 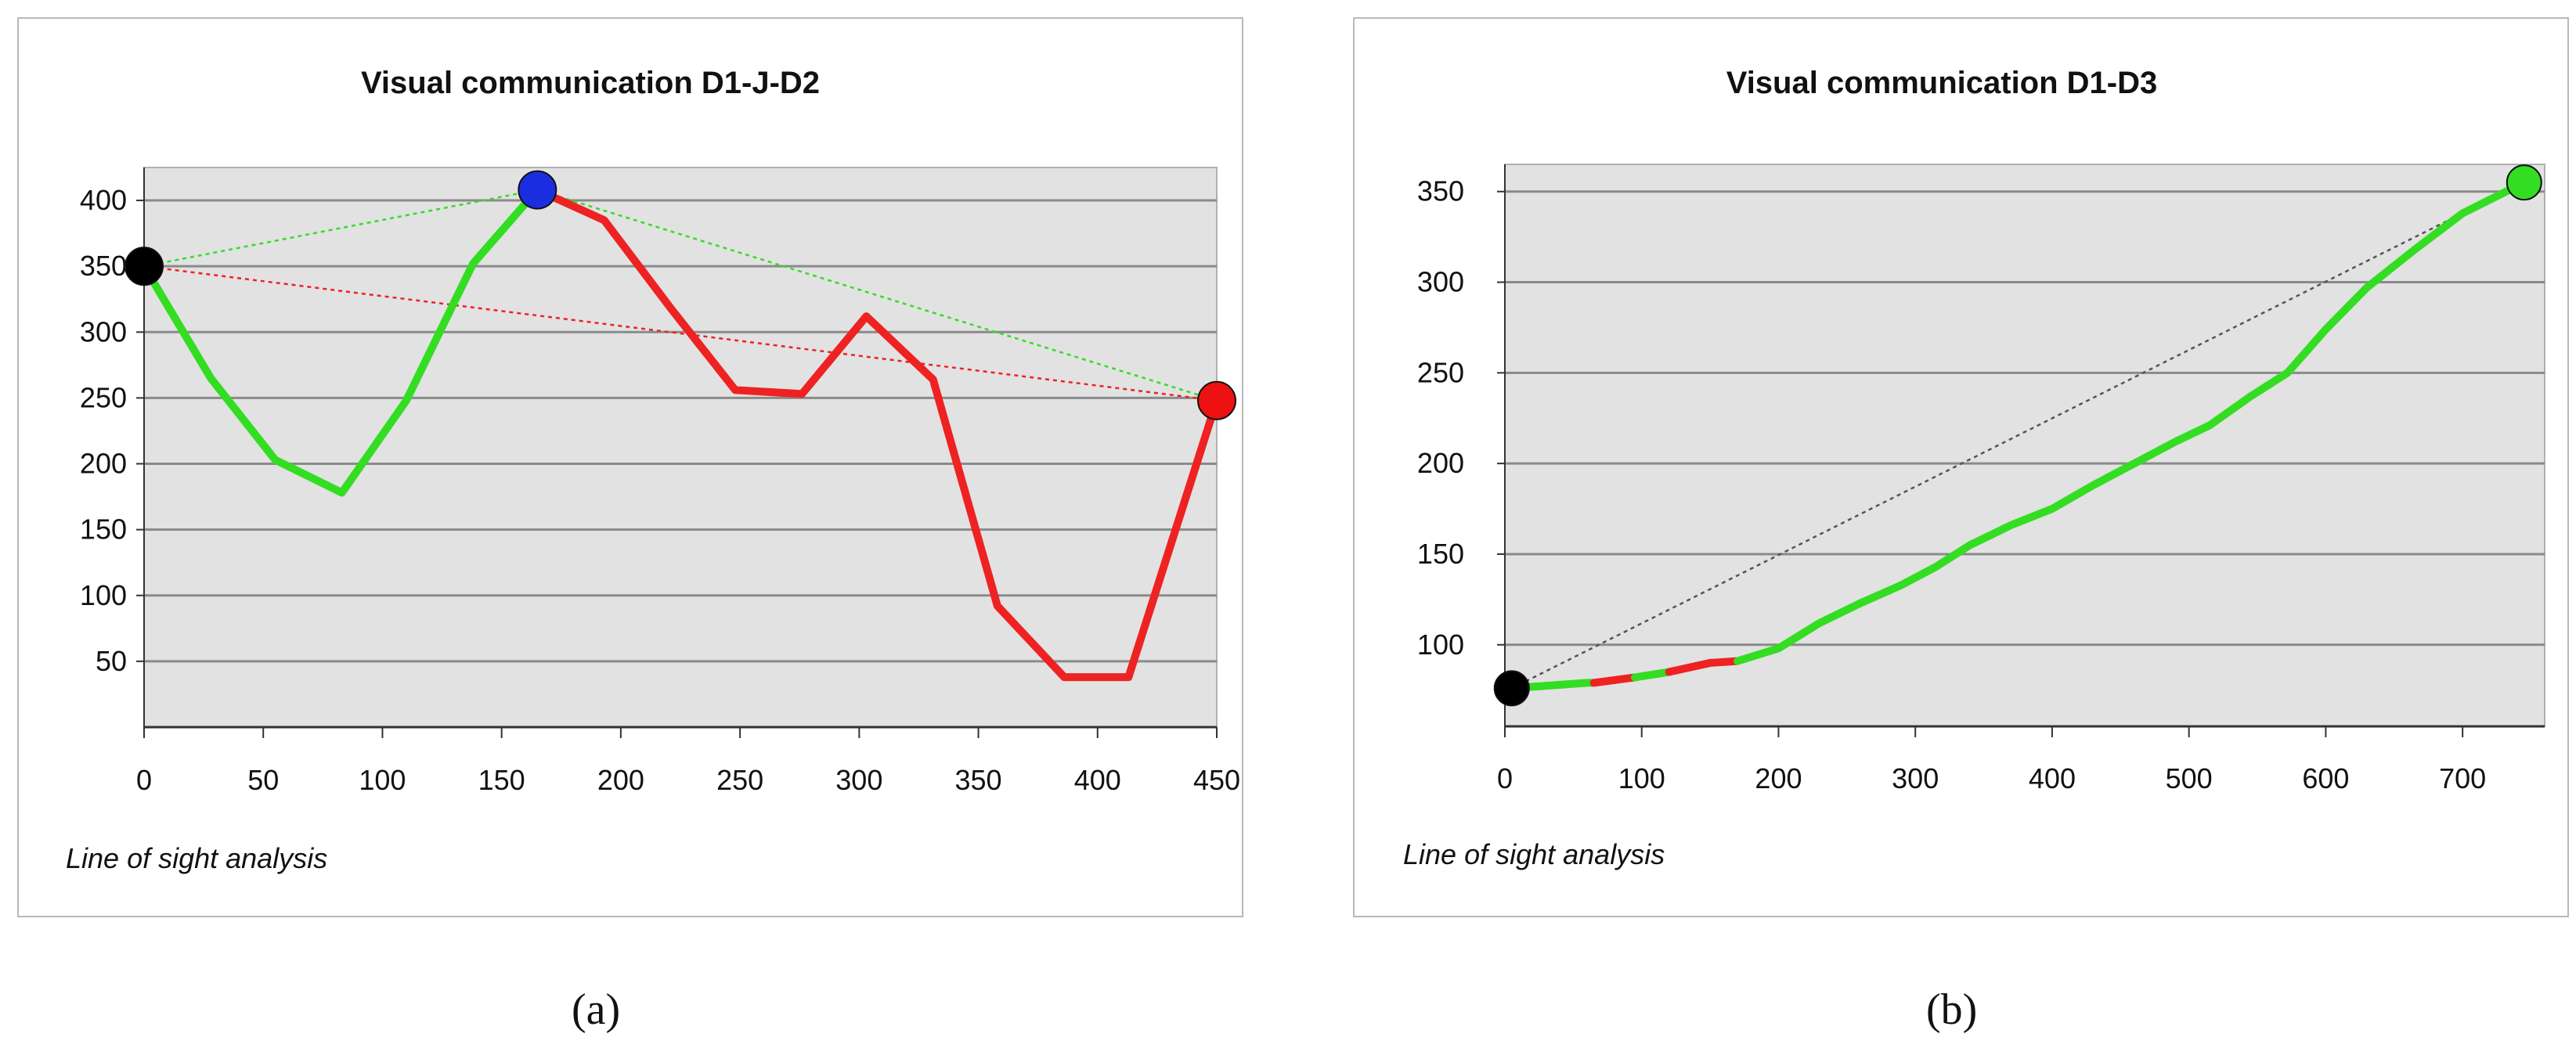 What do you see at coordinates (1440, 372) in the screenshot?
I see `chart-b-y-tick-label: 250` at bounding box center [1440, 372].